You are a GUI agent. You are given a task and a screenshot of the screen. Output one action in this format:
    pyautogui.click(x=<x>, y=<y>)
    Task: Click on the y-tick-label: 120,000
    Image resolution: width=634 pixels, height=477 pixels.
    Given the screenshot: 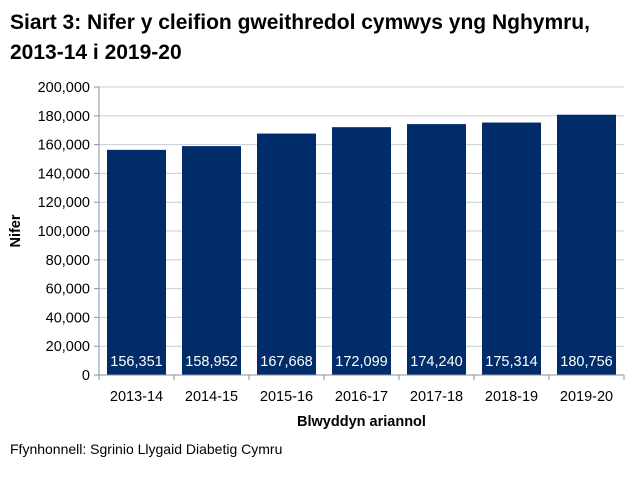 What is the action you would take?
    pyautogui.click(x=64, y=203)
    